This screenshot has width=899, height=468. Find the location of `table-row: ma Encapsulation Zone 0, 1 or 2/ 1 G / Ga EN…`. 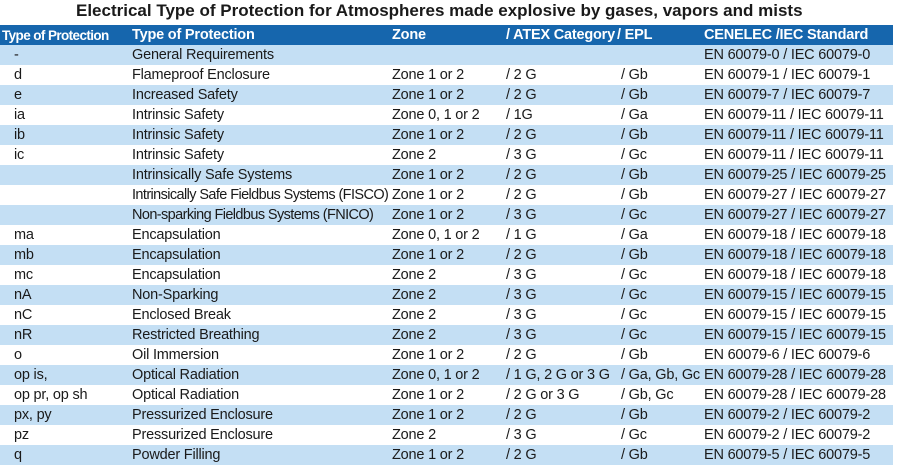

table-row: ma Encapsulation Zone 0, 1 or 2/ 1 G / Ga EN… is located at coordinates (446, 235).